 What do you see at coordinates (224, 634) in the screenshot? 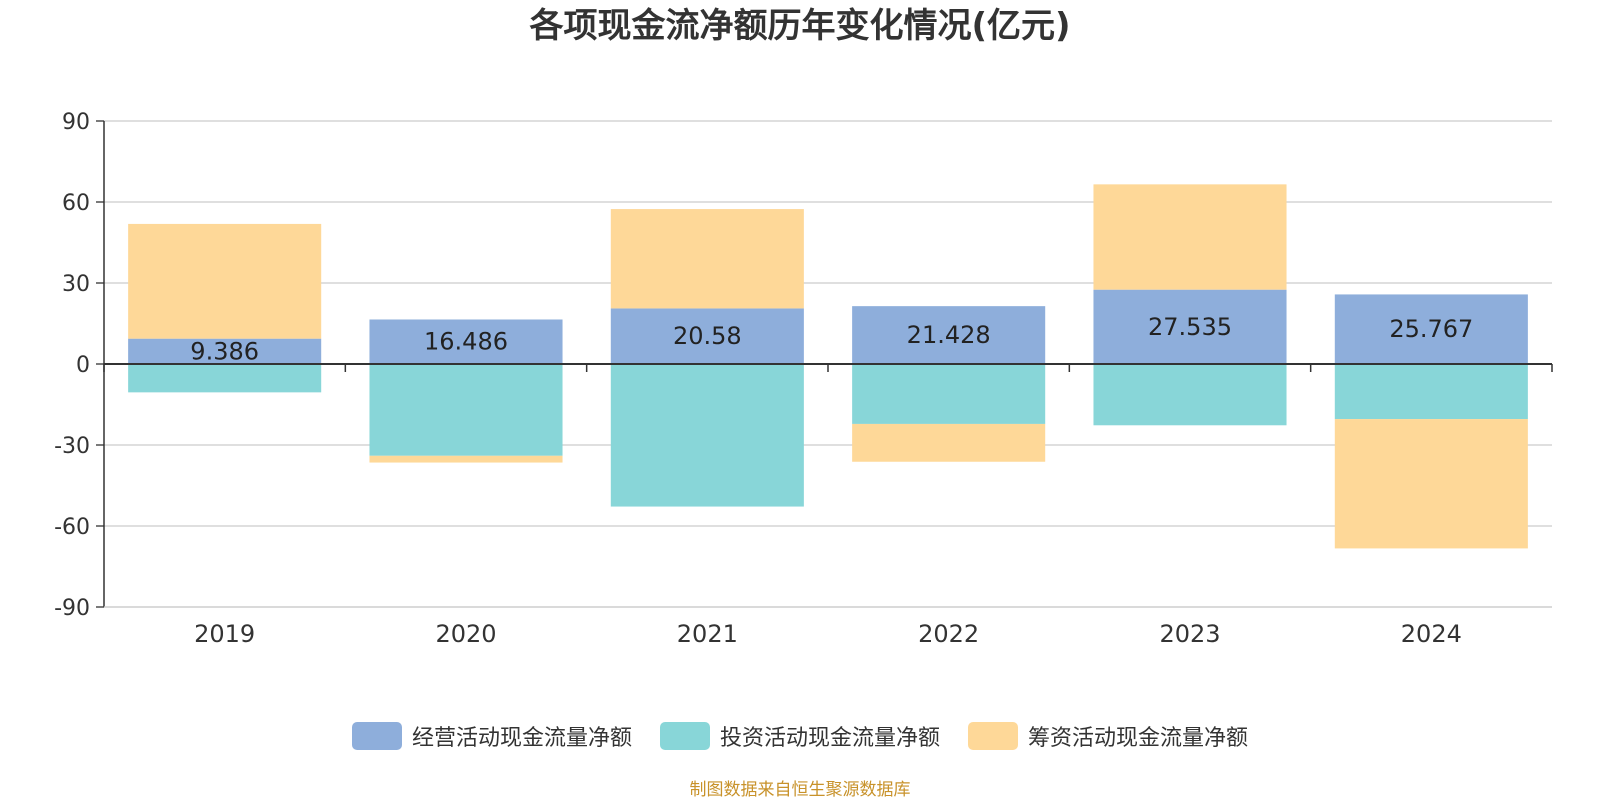
I see `x-tick-label: 2019` at bounding box center [224, 634].